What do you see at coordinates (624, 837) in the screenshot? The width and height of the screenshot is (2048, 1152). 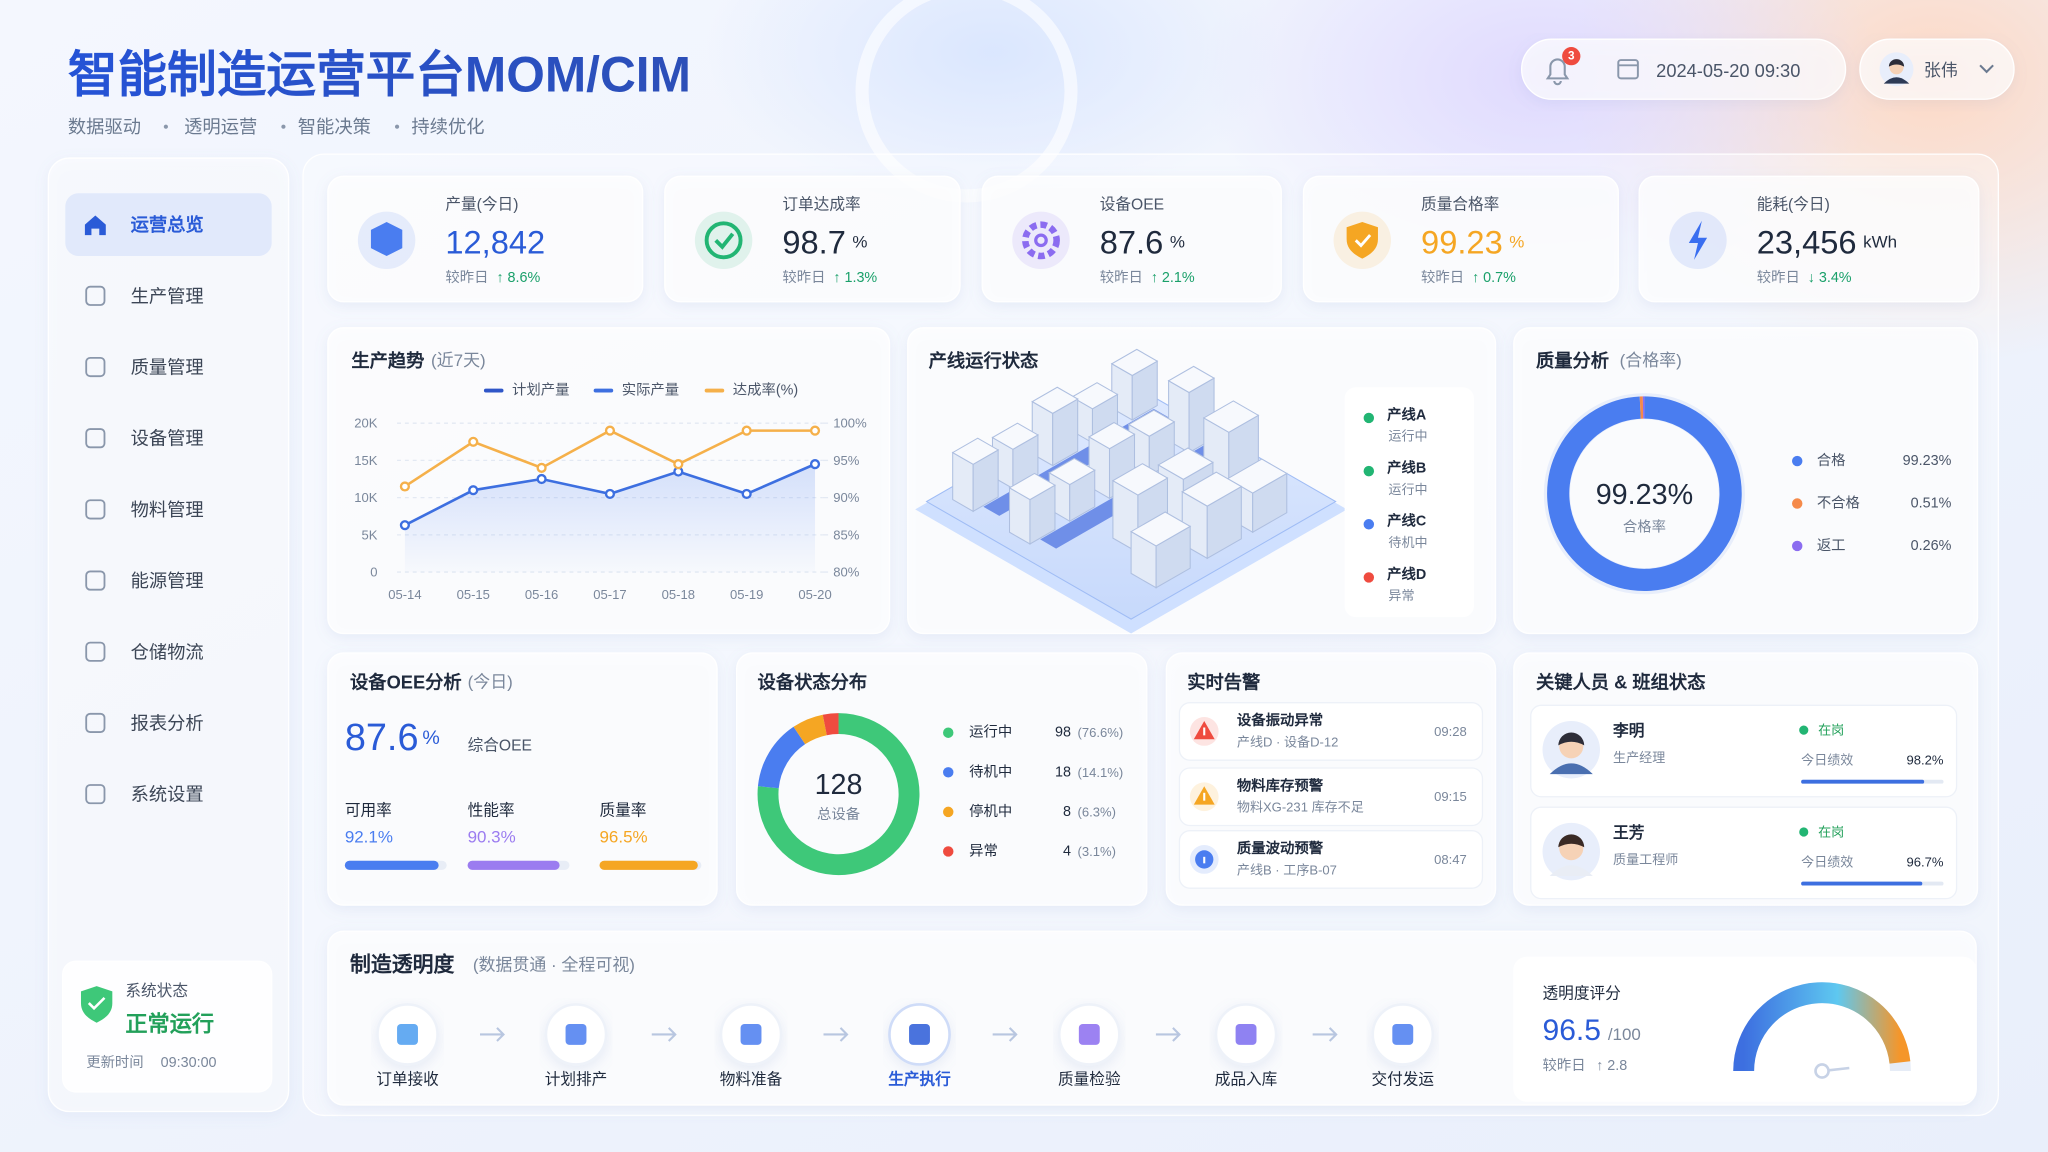 I see `metric-value: 96.5%` at bounding box center [624, 837].